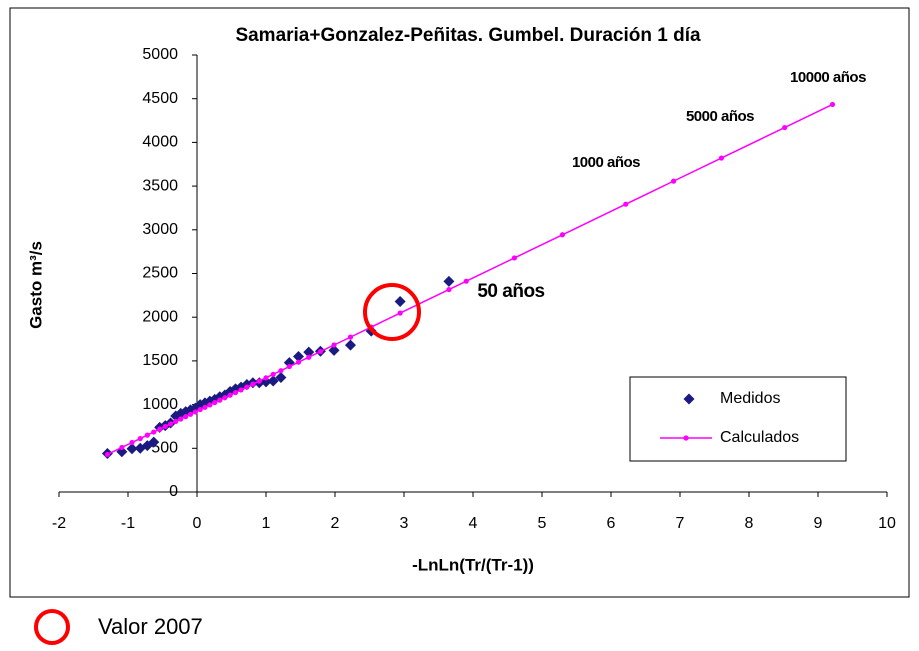 This screenshot has height=651, width=919. I want to click on x-tick-label: 10, so click(887, 523).